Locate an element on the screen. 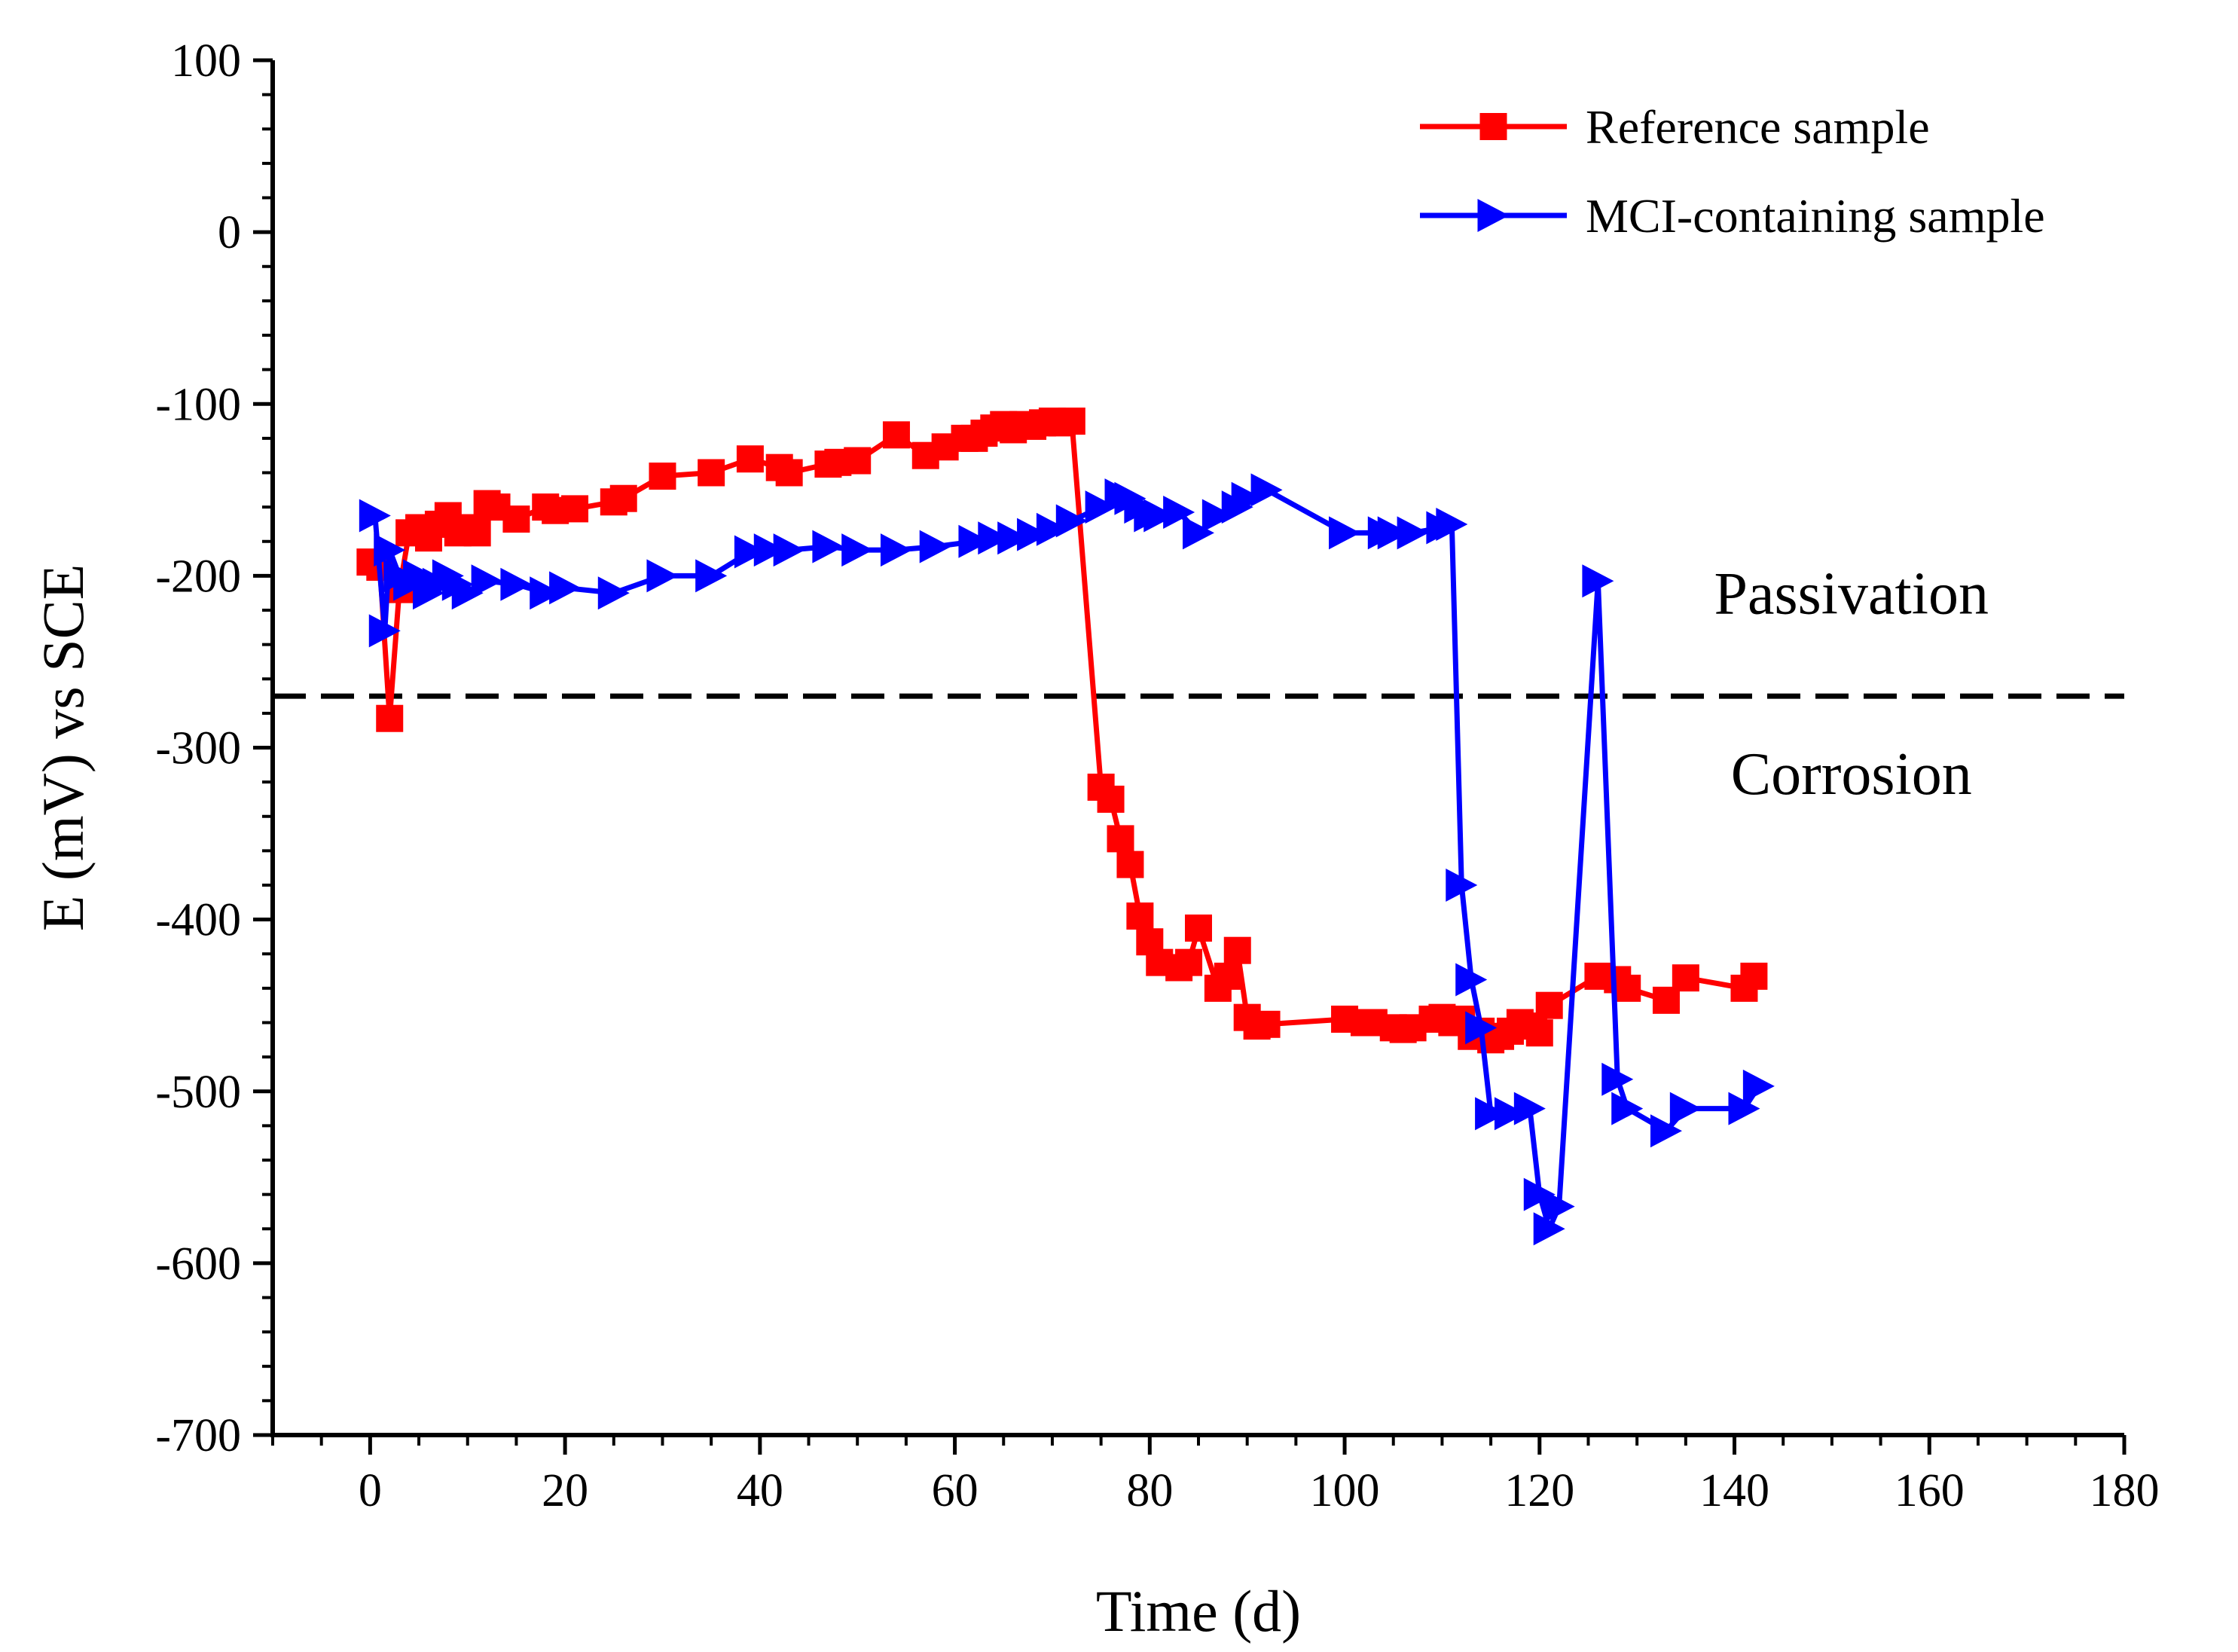  x-tick-label: 40 is located at coordinates (760, 1490).